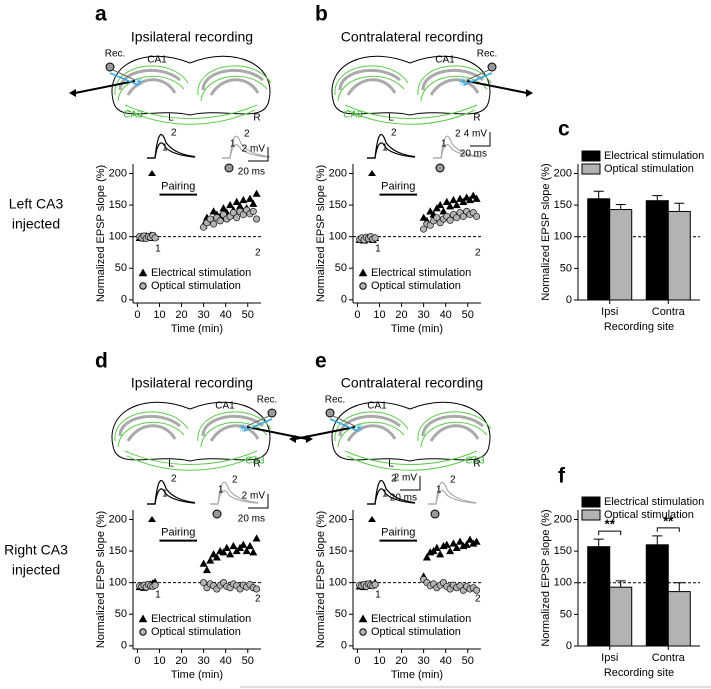 This screenshot has height=689, width=711. Describe the element at coordinates (101, 361) in the screenshot. I see `panel-letter: d` at that location.